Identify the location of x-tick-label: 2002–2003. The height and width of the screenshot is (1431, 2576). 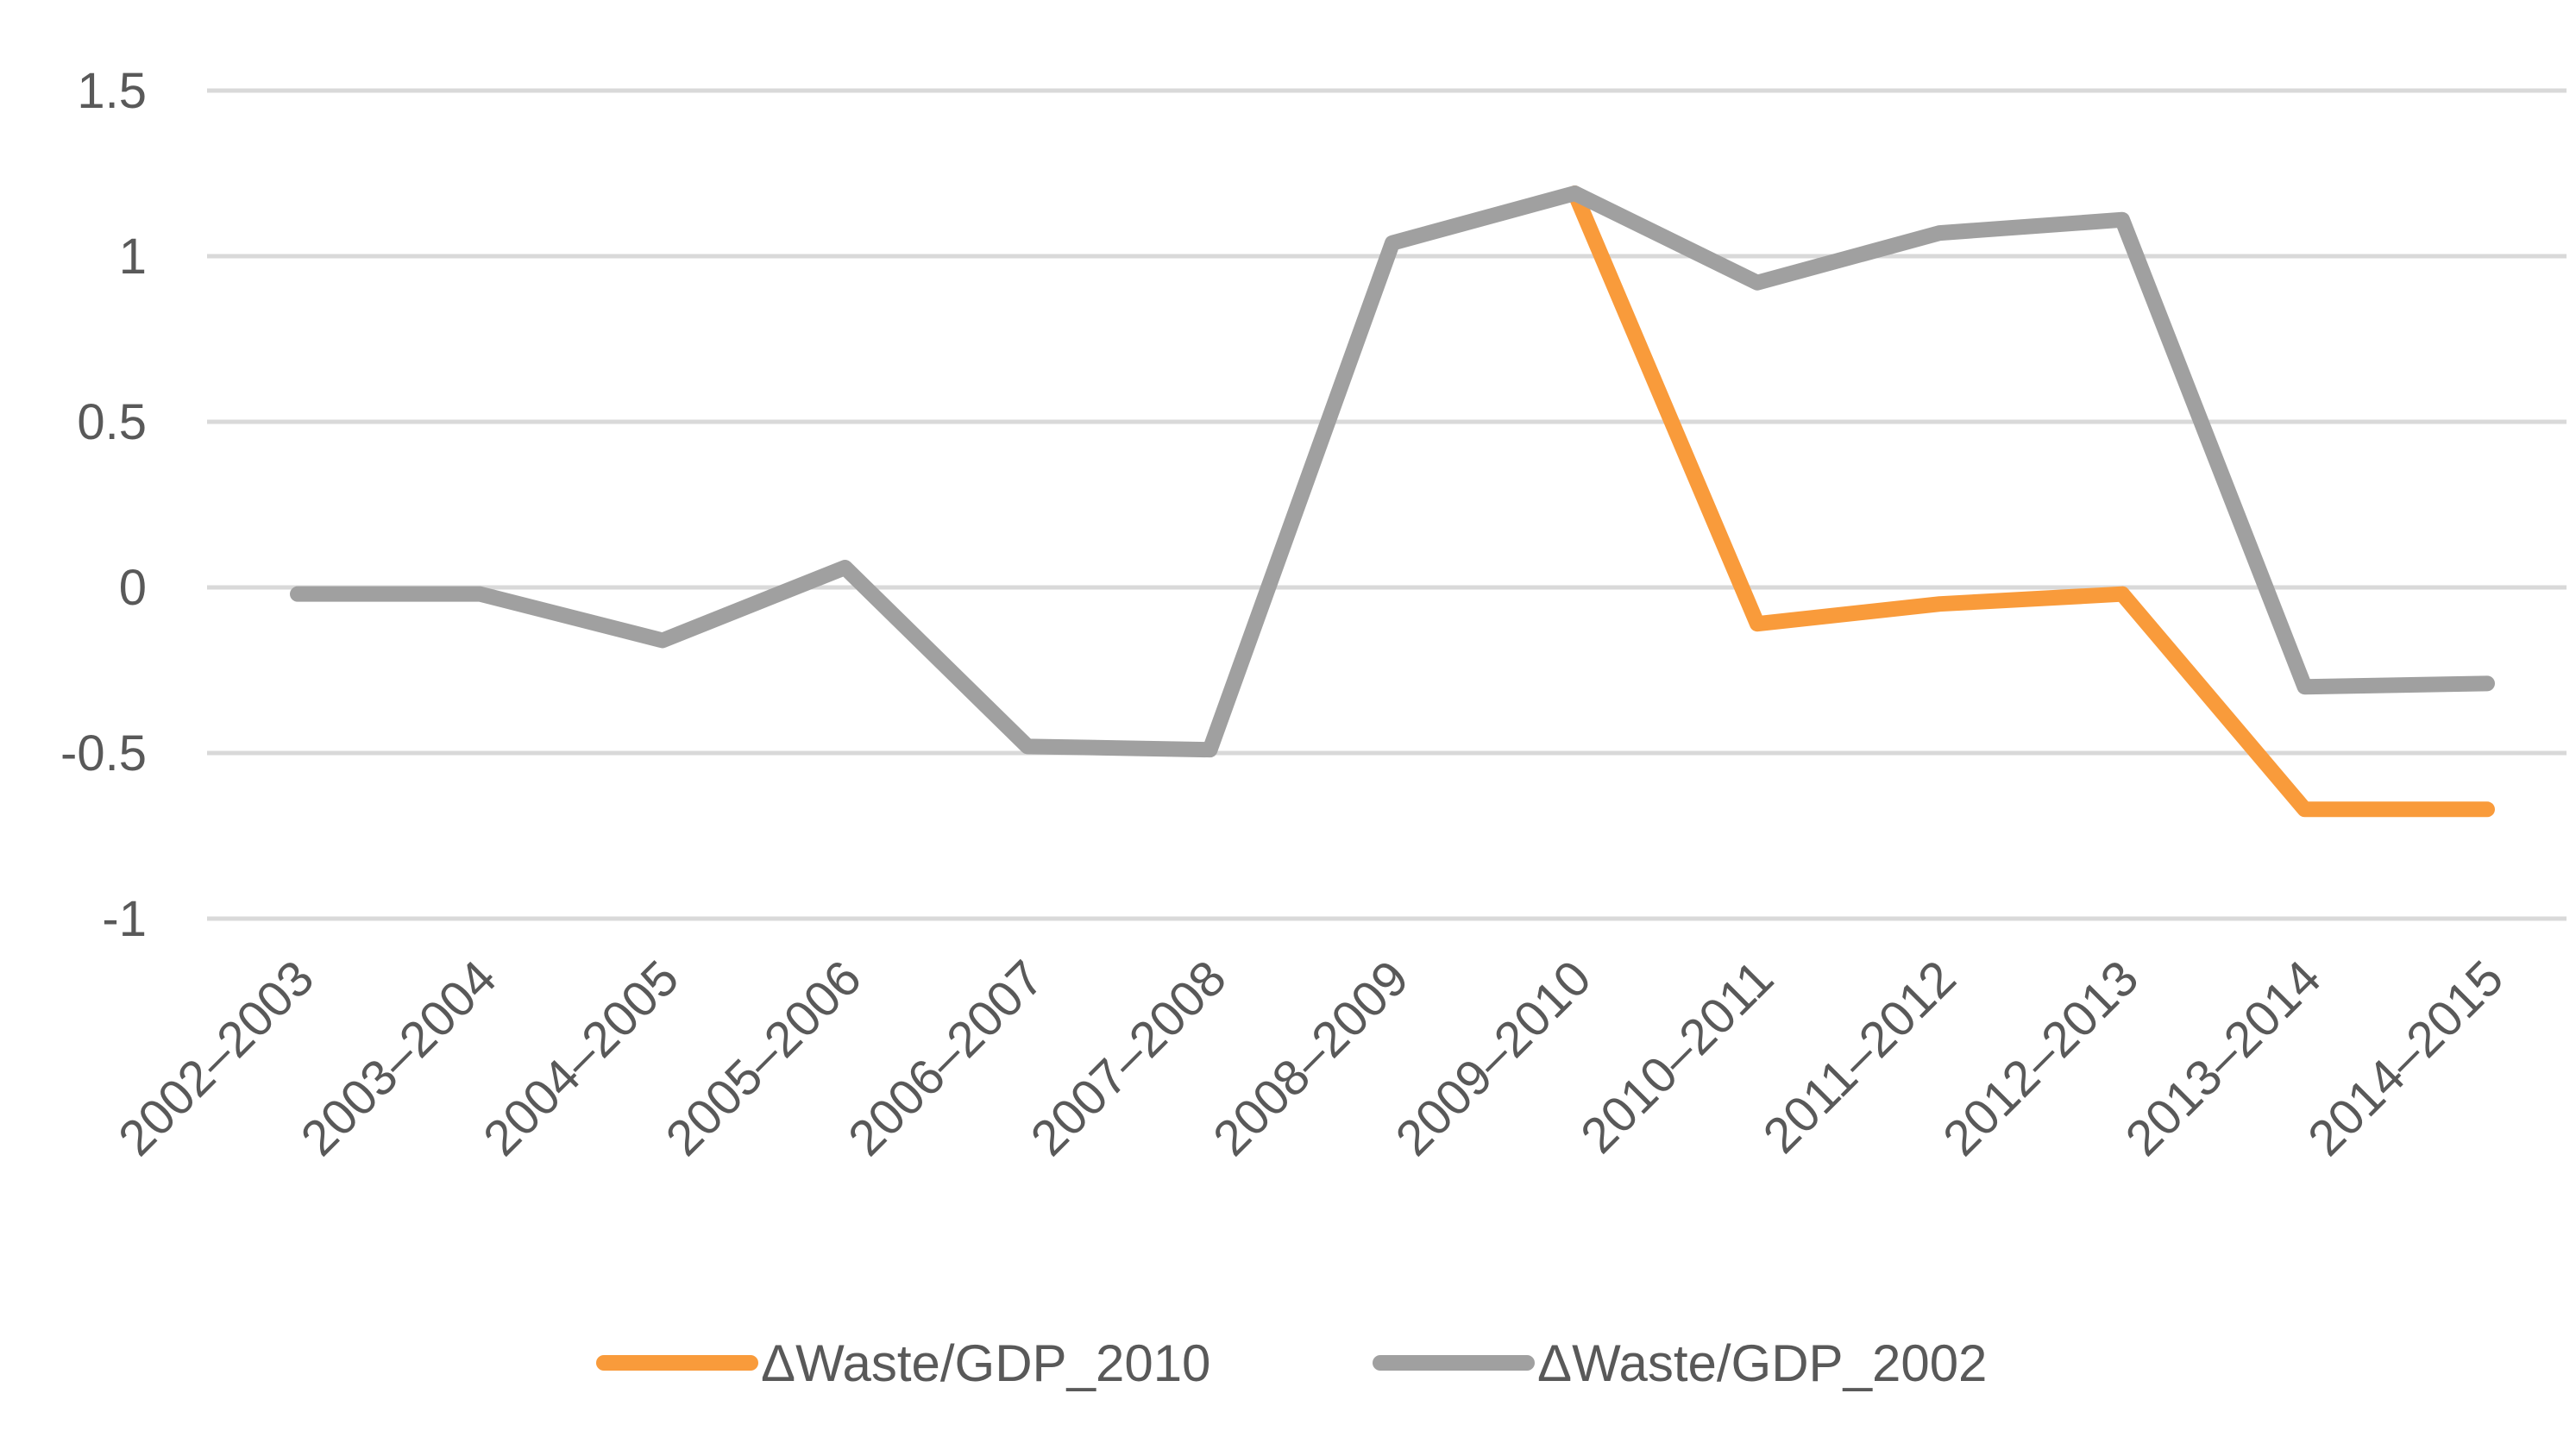
(216, 1058).